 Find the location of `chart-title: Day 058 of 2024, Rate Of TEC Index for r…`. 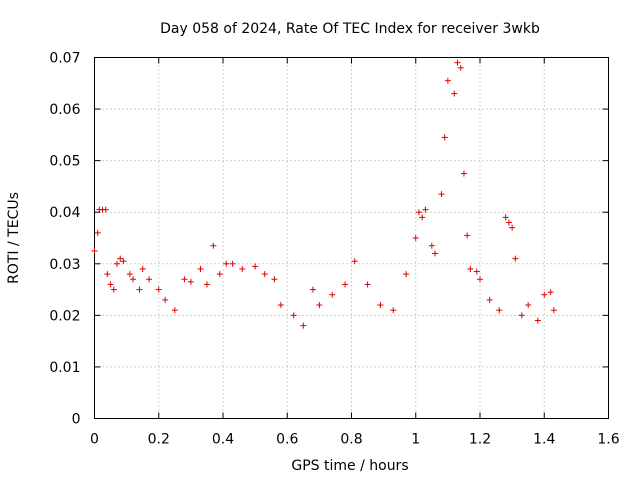

chart-title: Day 058 of 2024, Rate Of TEC Index for r… is located at coordinates (350, 29).